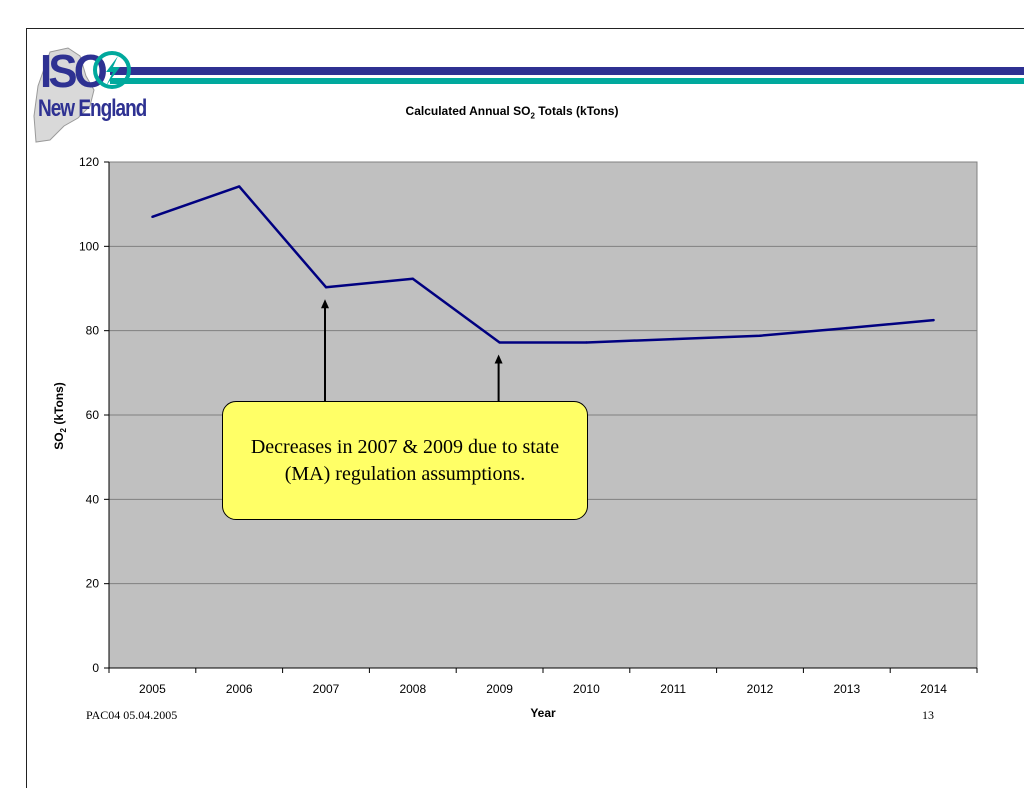 This screenshot has height=788, width=1024. What do you see at coordinates (326, 689) in the screenshot?
I see `x-tick-label: 2007` at bounding box center [326, 689].